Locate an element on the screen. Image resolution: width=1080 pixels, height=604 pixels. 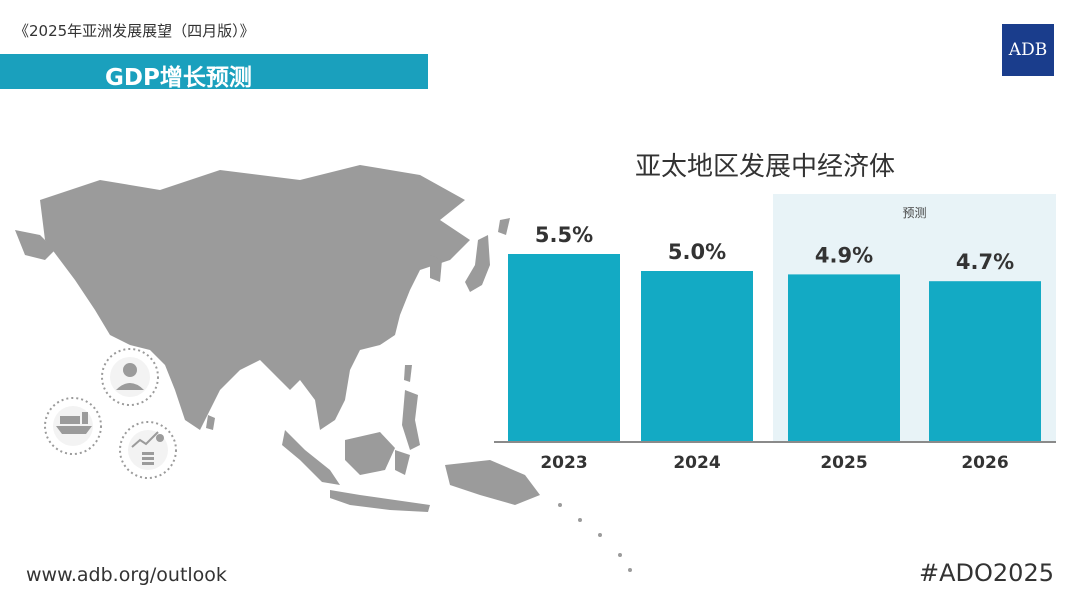
forecast-label: 预测 is located at coordinates (914, 213).